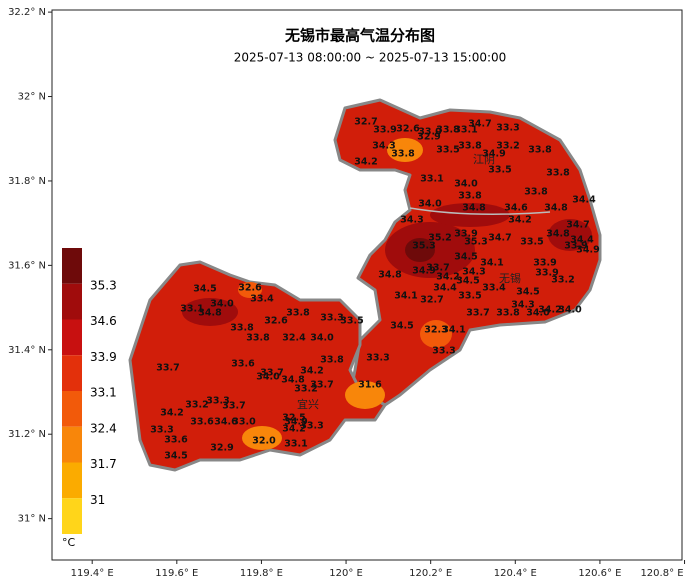 Image resolution: width=696 pixels, height=584 pixels. I want to click on legend-label: 31, so click(97, 500).